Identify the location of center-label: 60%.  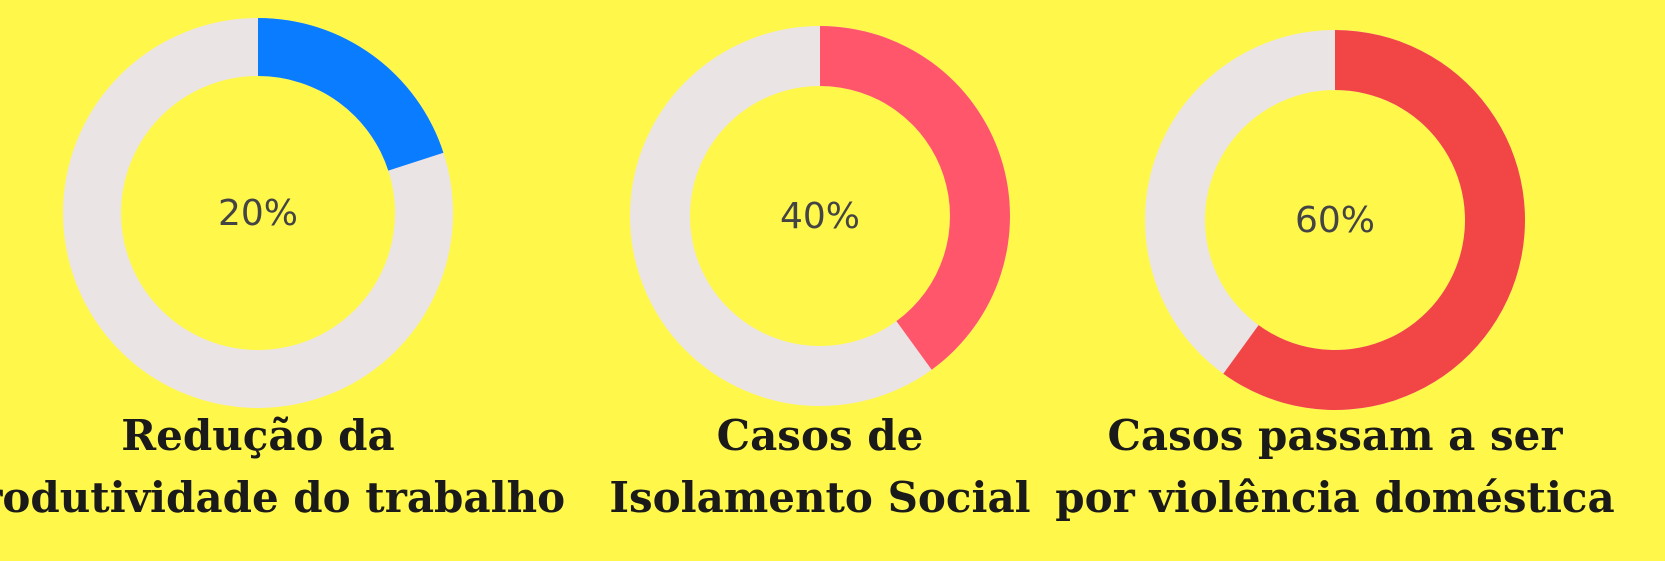
(1335, 220).